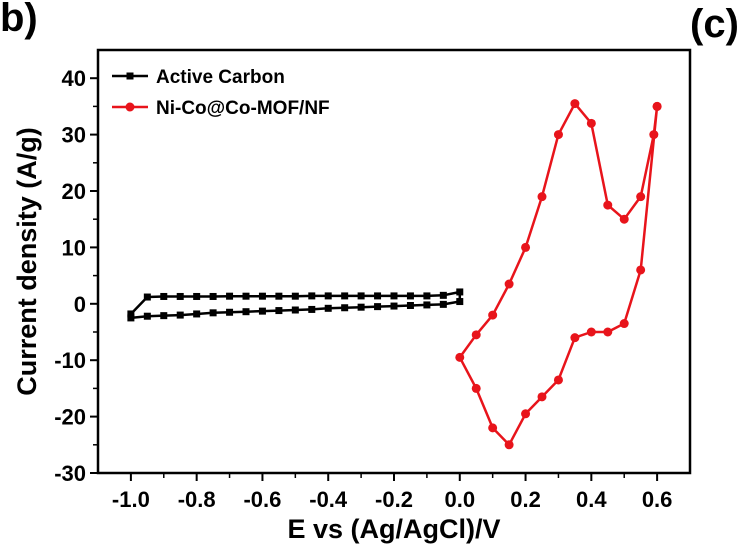  I want to click on x-tick-label: -0.6, so click(262, 499).